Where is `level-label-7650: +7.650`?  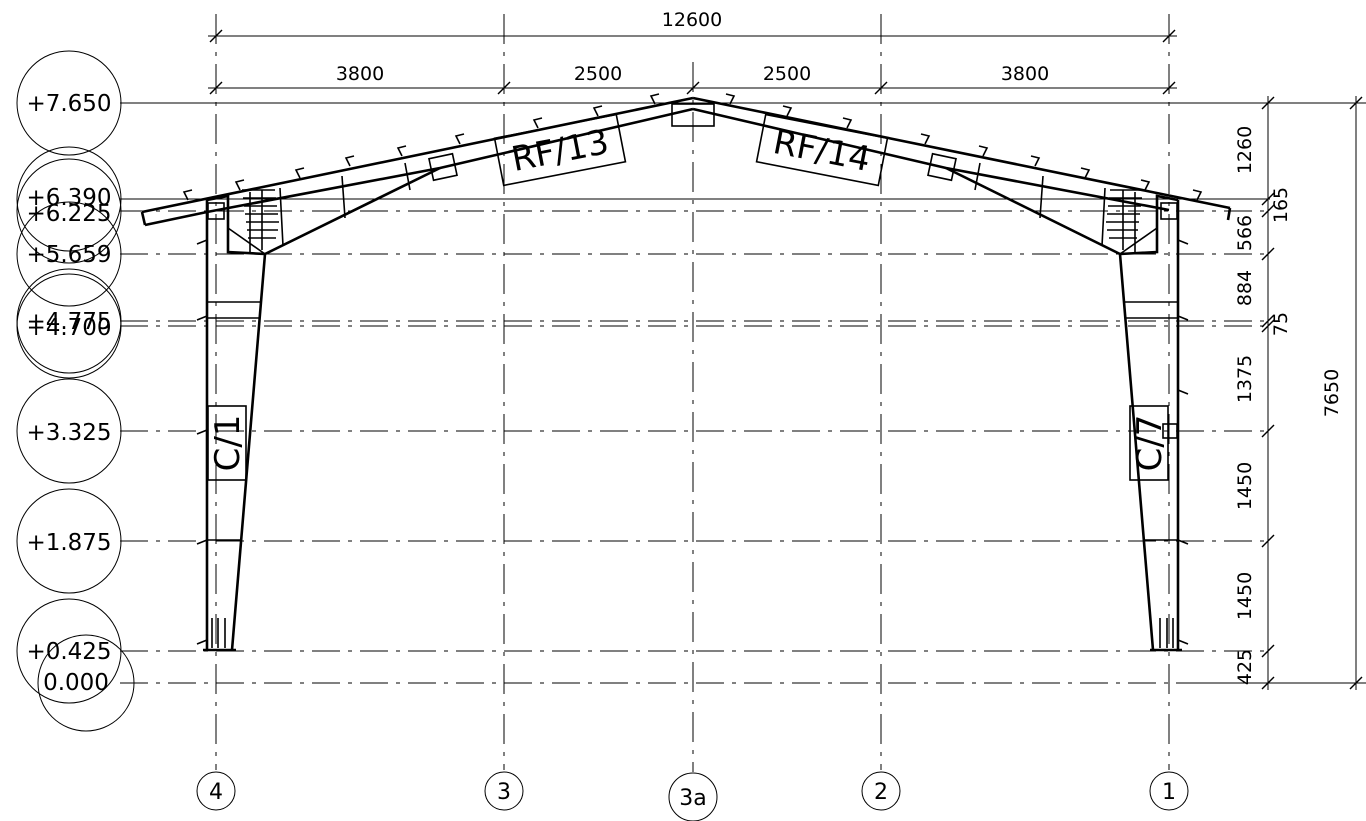
level-label-7650: +7.650 is located at coordinates (68, 104).